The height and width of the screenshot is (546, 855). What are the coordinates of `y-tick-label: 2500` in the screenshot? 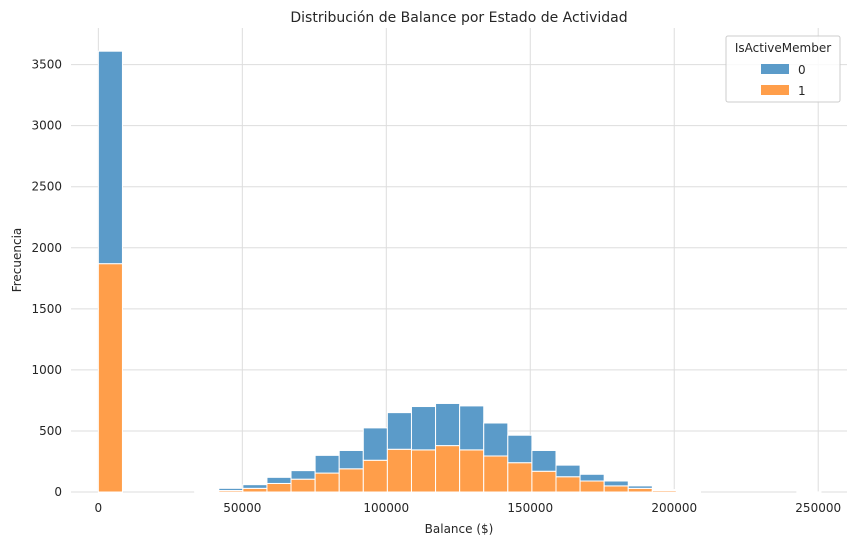 It's located at (46, 187).